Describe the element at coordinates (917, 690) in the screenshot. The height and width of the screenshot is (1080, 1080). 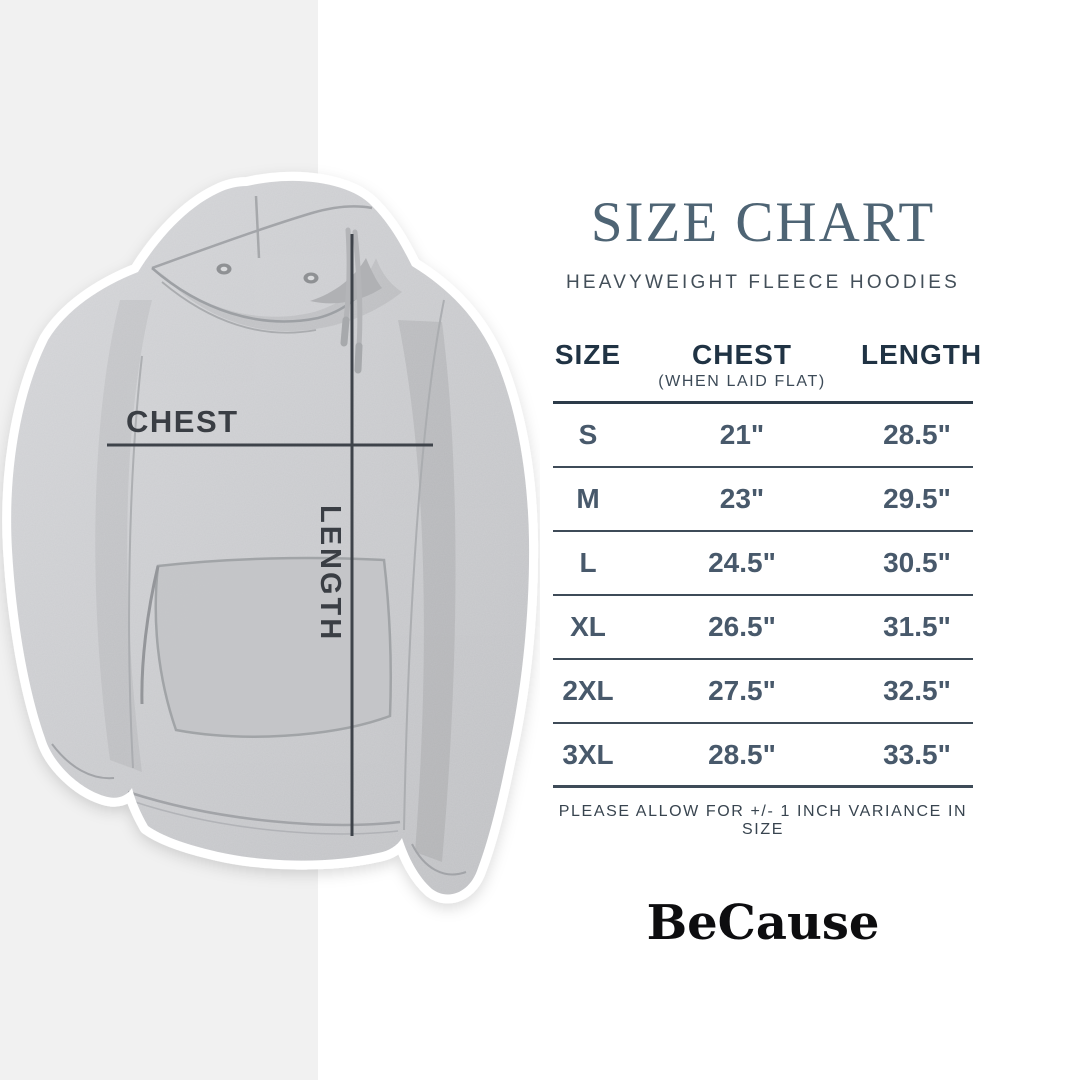
I see `length-cell: 32.5"` at that location.